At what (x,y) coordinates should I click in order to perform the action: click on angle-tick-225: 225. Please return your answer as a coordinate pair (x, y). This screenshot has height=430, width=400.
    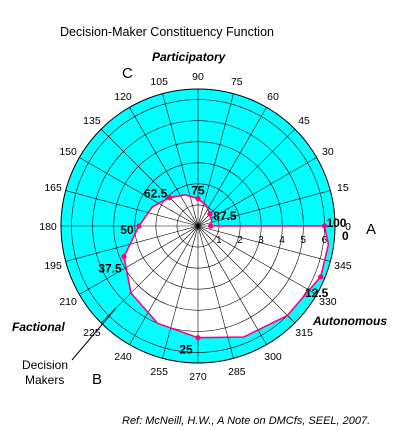
    Looking at the image, I should click on (92, 333).